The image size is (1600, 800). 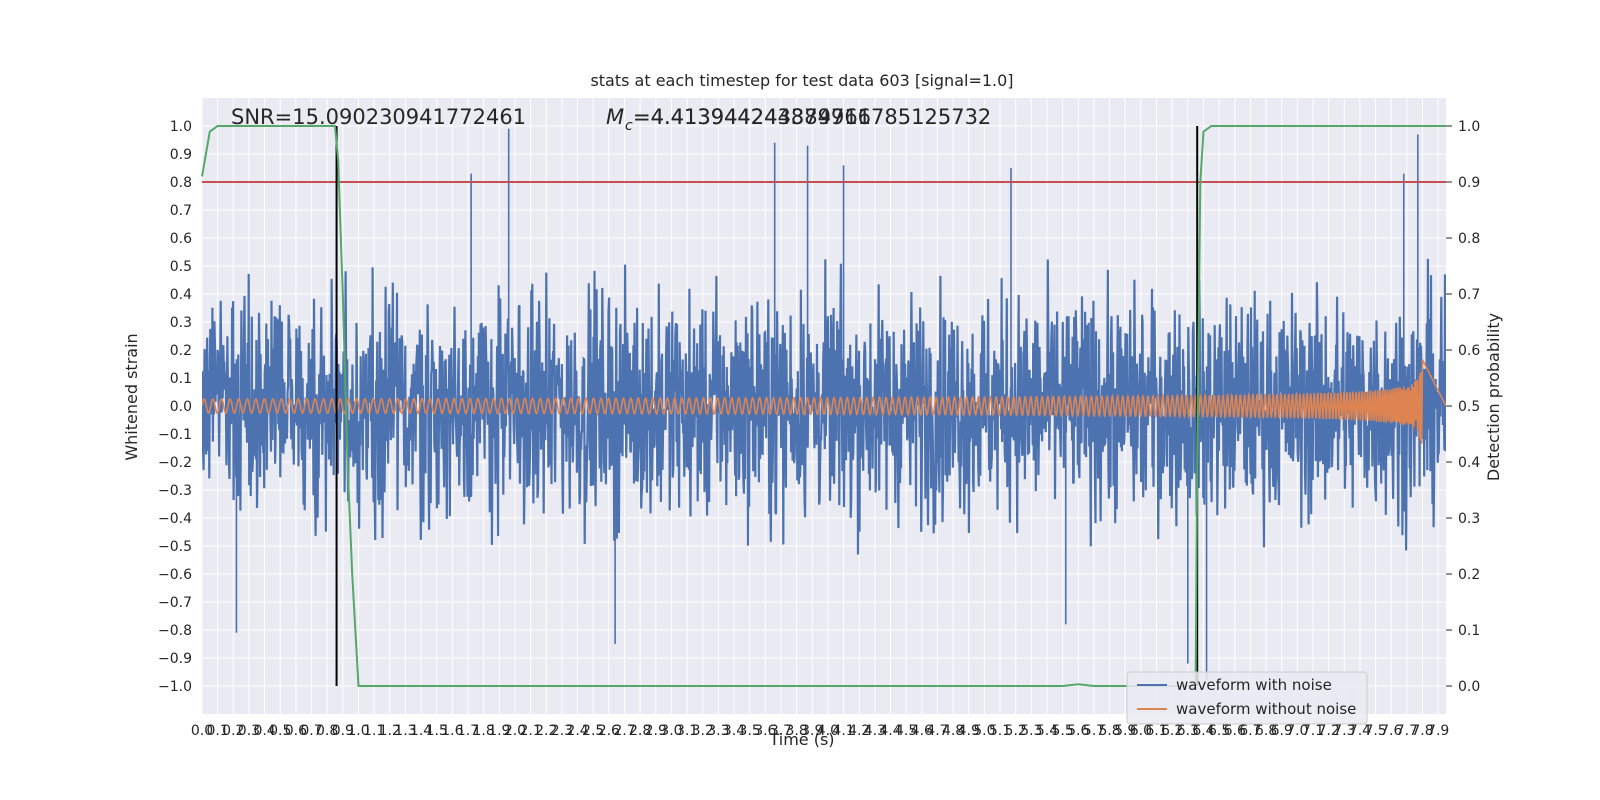 I want to click on series-waveform-without-noise, so click(x=824, y=401).